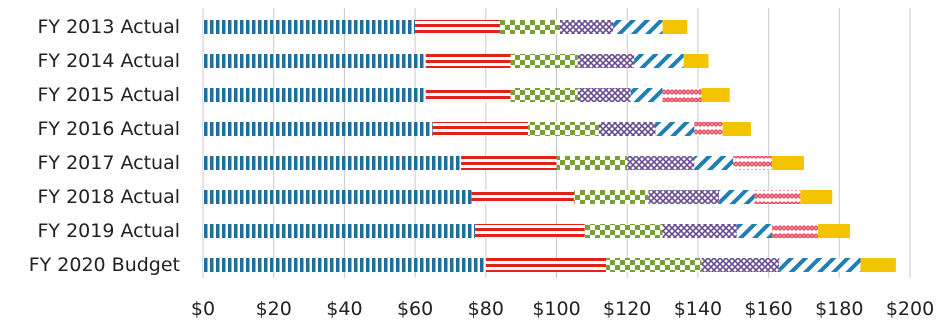  What do you see at coordinates (274, 309) in the screenshot?
I see `x-tick-label: $20` at bounding box center [274, 309].